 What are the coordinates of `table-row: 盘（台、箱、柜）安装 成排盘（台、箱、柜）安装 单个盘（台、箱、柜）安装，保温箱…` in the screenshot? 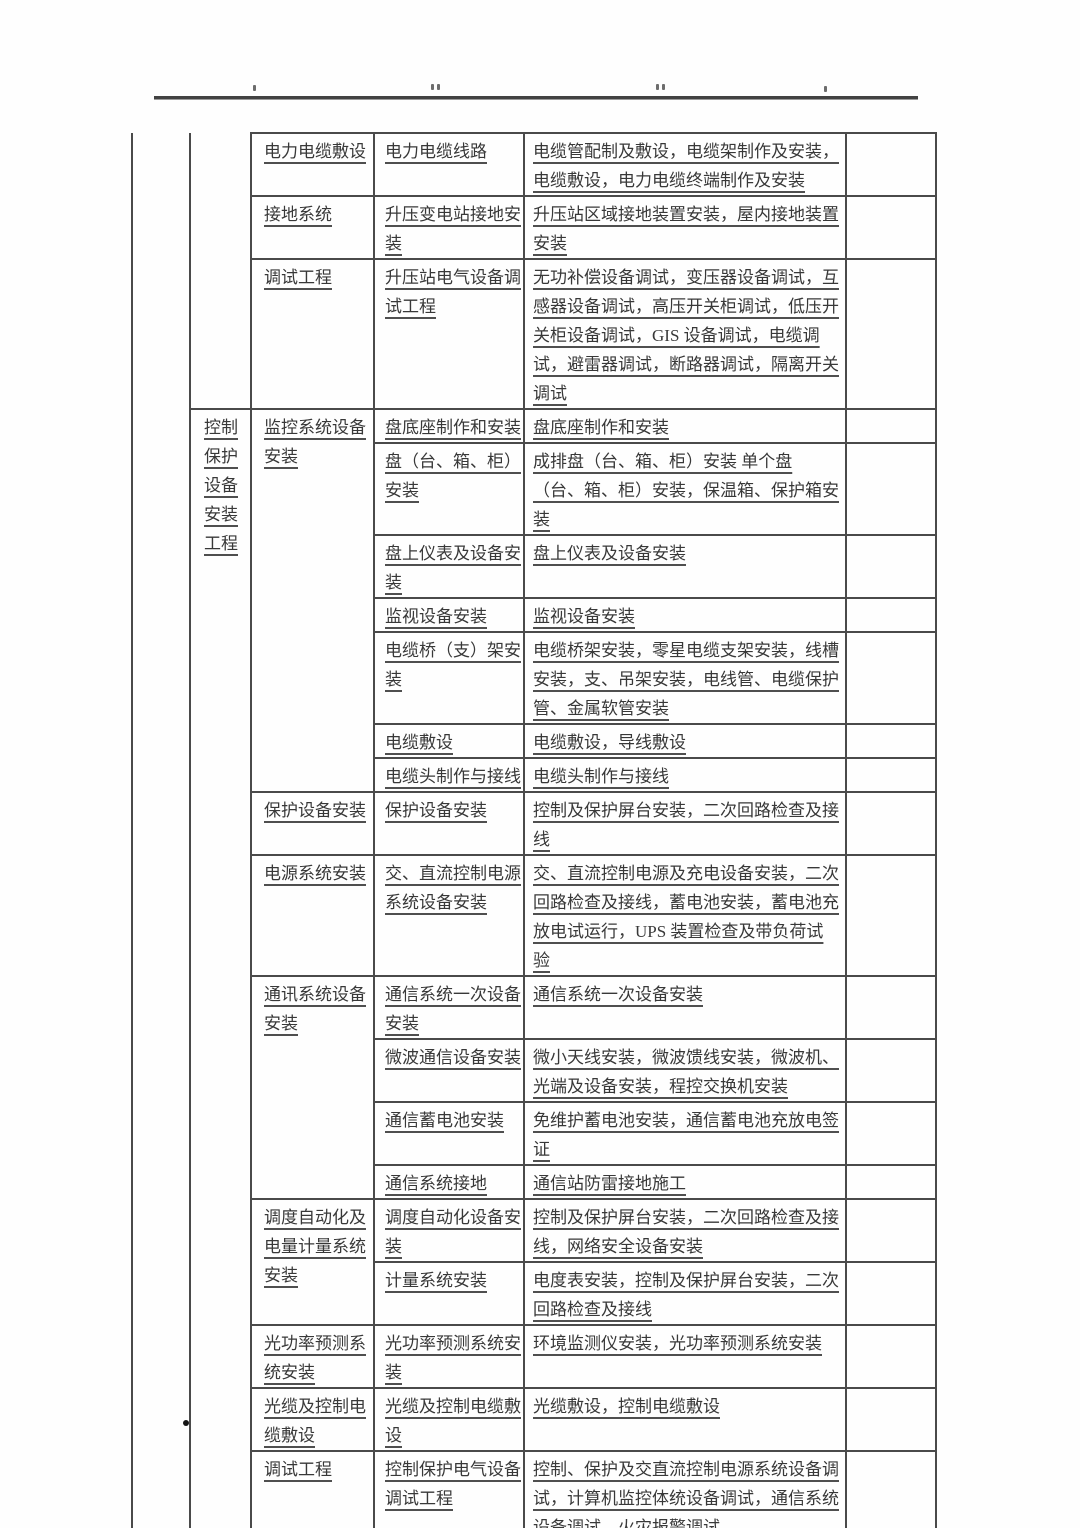 It's located at (534, 489).